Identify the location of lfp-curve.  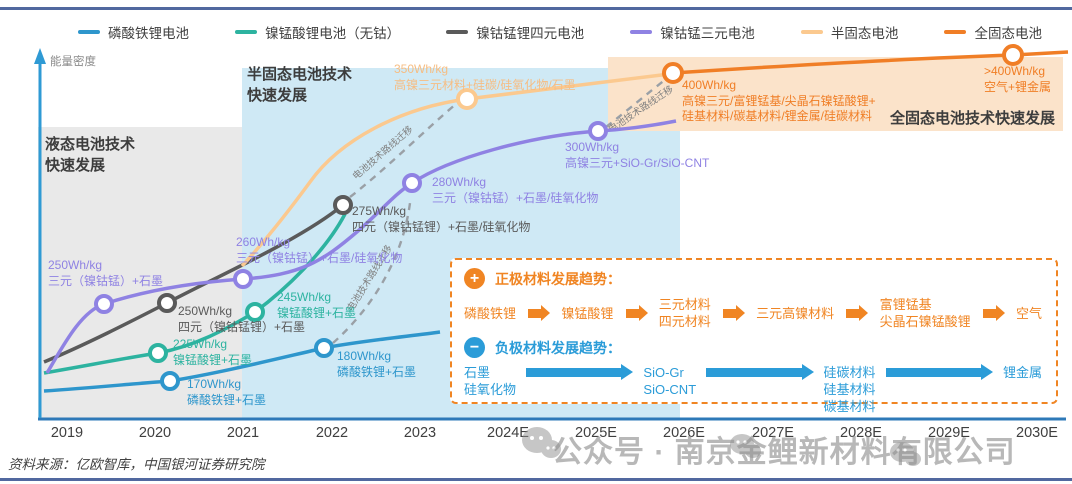
(242, 361).